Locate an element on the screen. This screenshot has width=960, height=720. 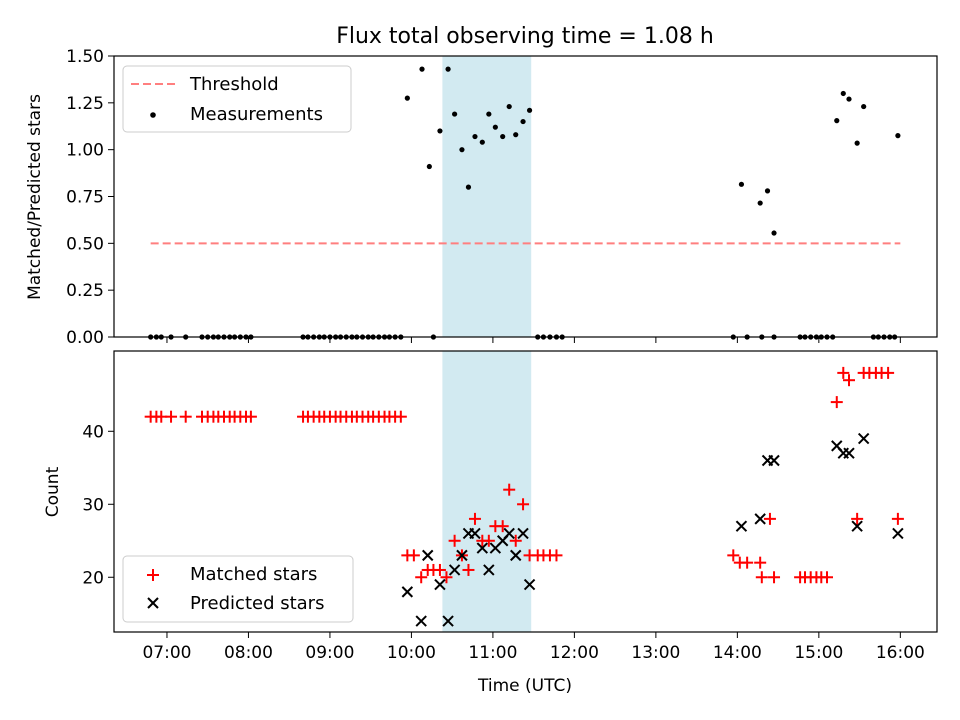
count-highlight-span is located at coordinates (487, 491).